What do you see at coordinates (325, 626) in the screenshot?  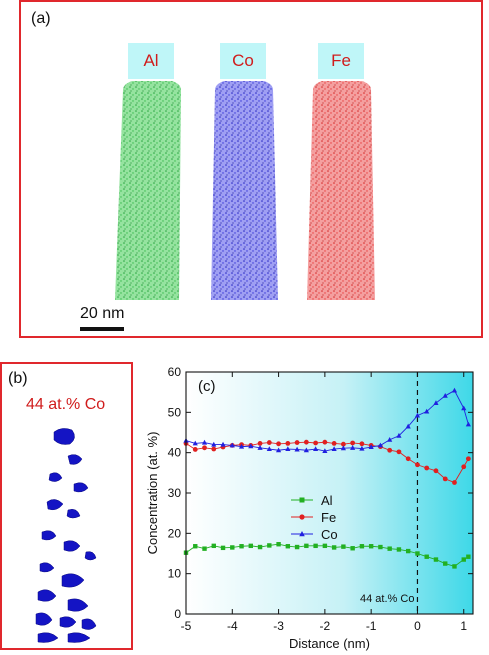 I see `x-tick-label: -2` at bounding box center [325, 626].